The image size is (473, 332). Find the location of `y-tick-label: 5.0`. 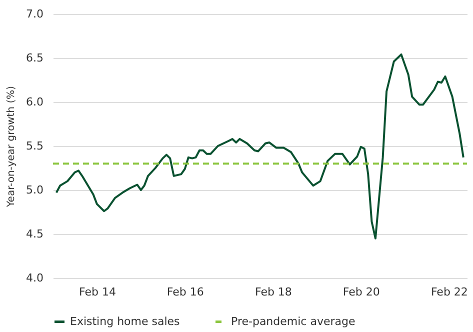

y-tick-label: 5.0 is located at coordinates (35, 190).